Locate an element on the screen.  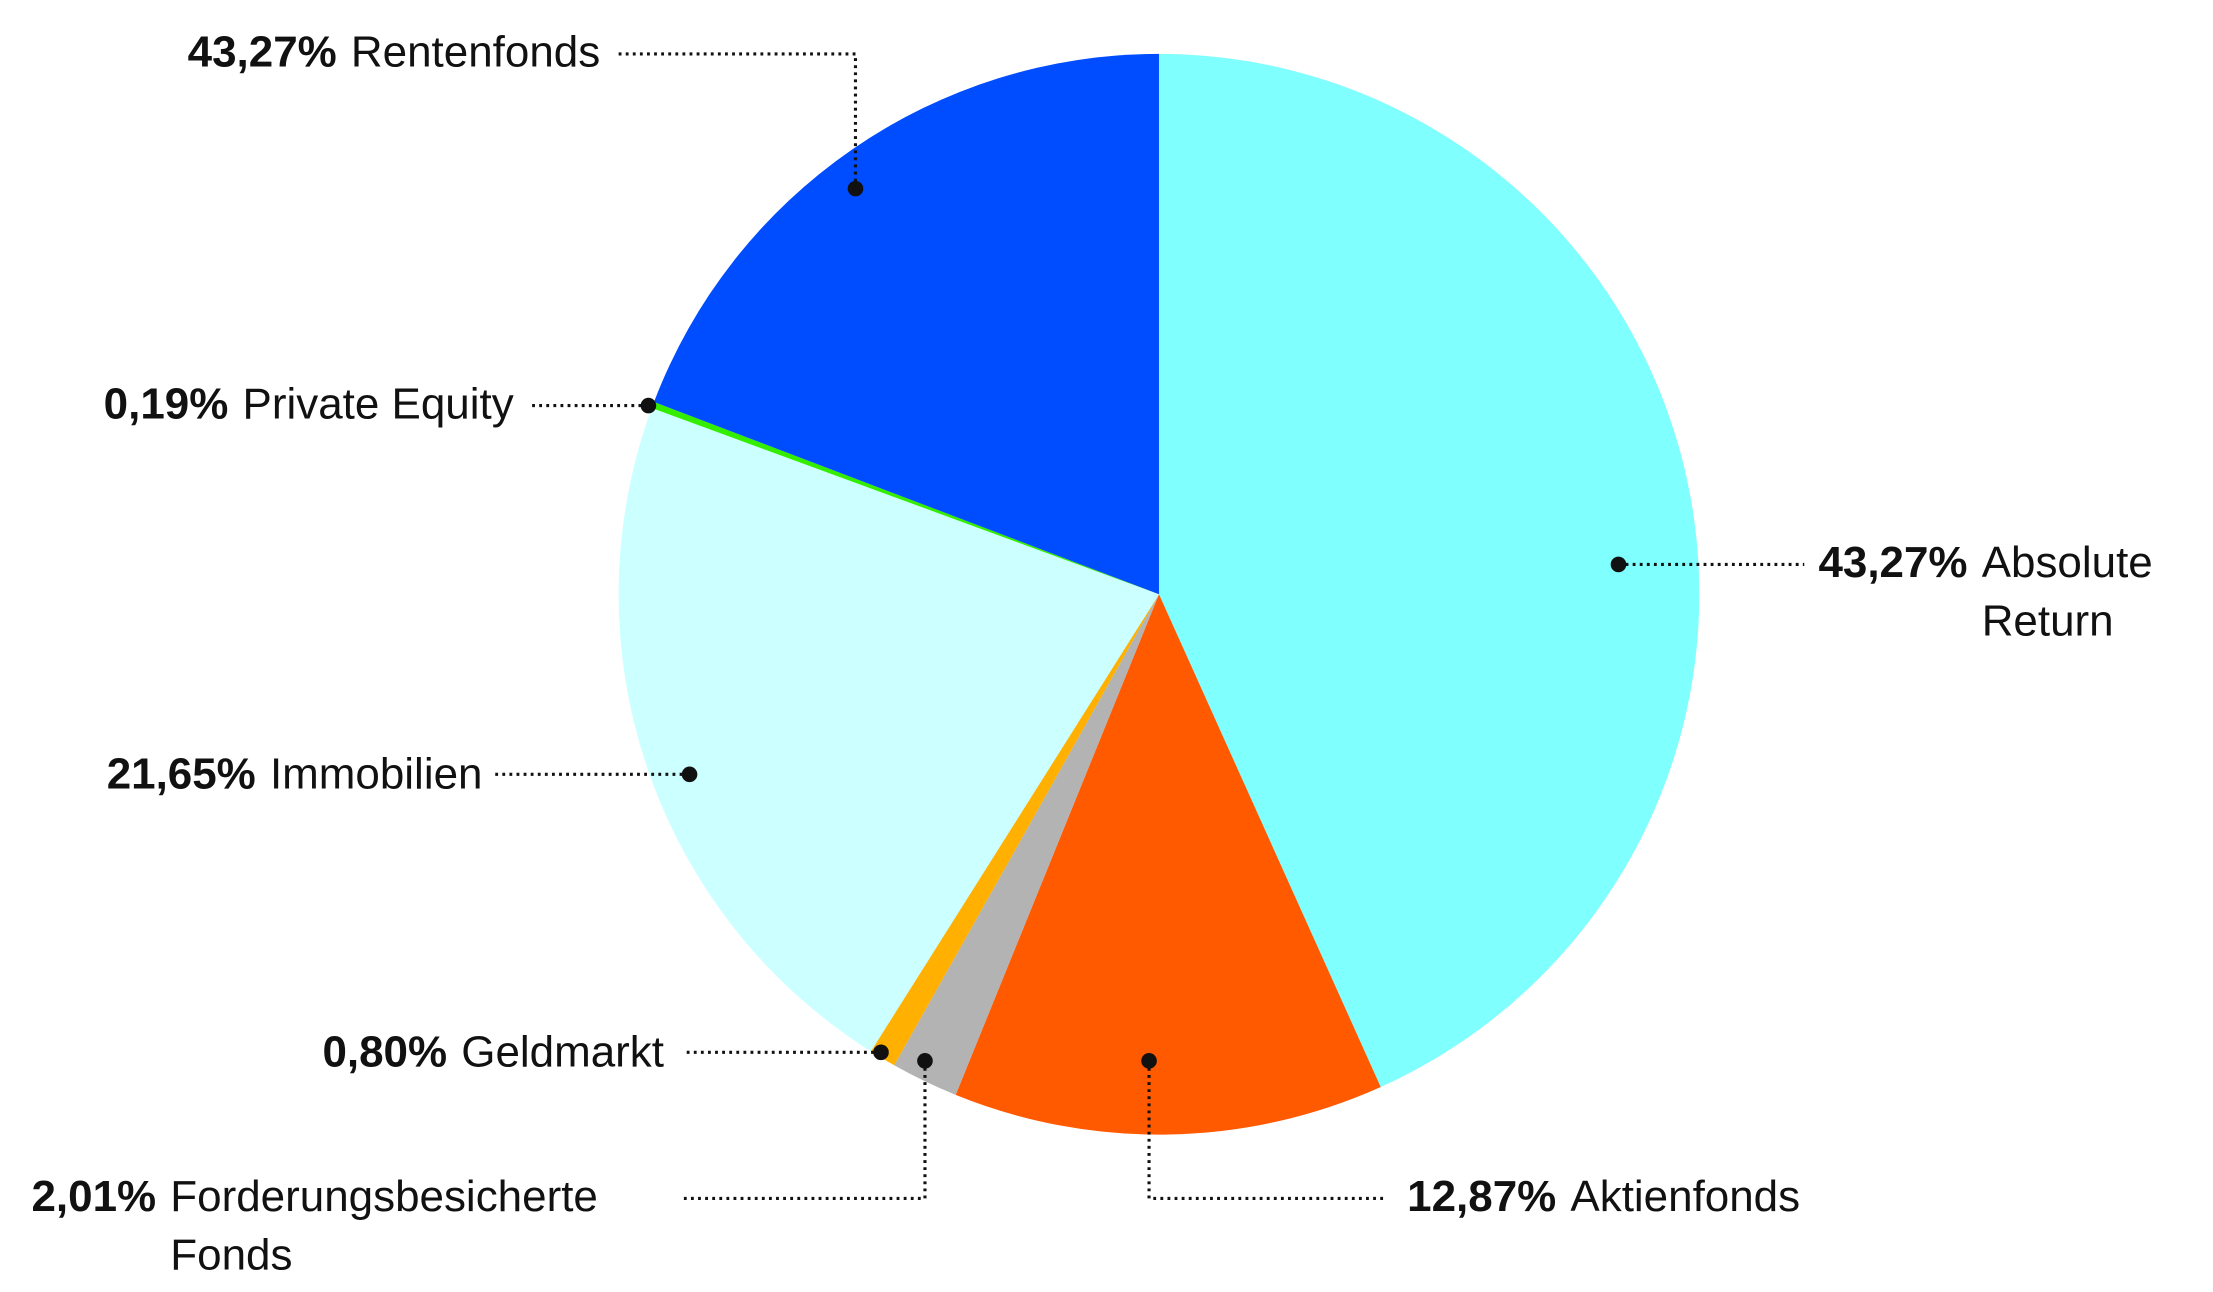
category-label-line-2: Return is located at coordinates (2048, 620).